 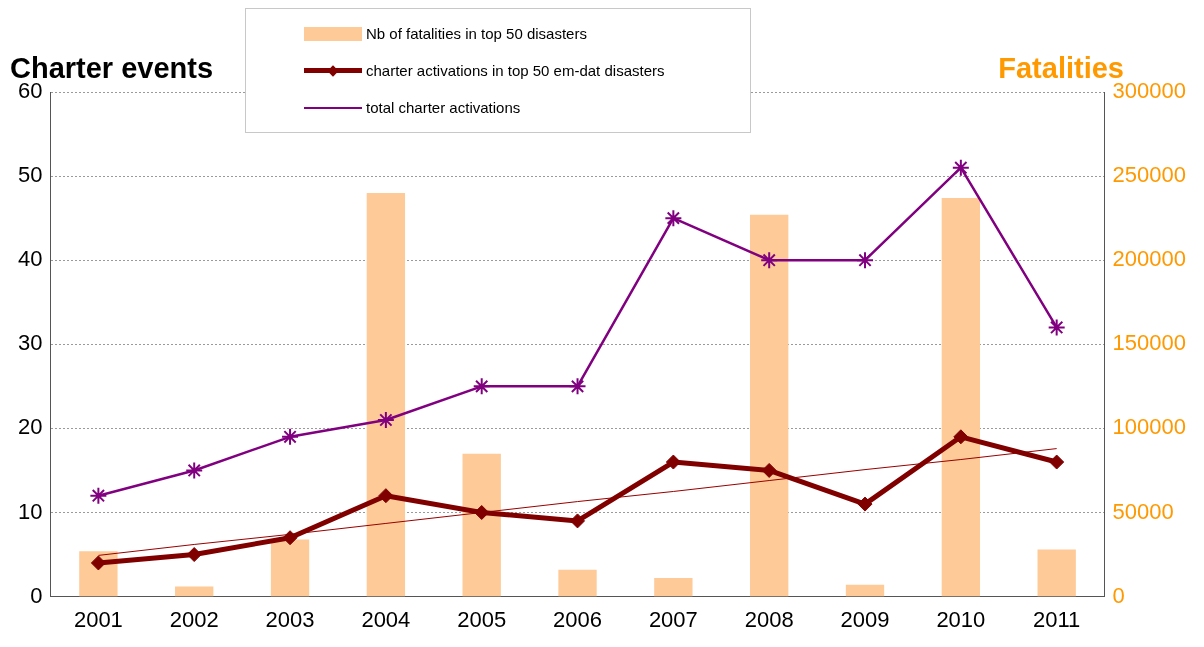 I want to click on y-tick-label: 50, so click(x=30, y=175).